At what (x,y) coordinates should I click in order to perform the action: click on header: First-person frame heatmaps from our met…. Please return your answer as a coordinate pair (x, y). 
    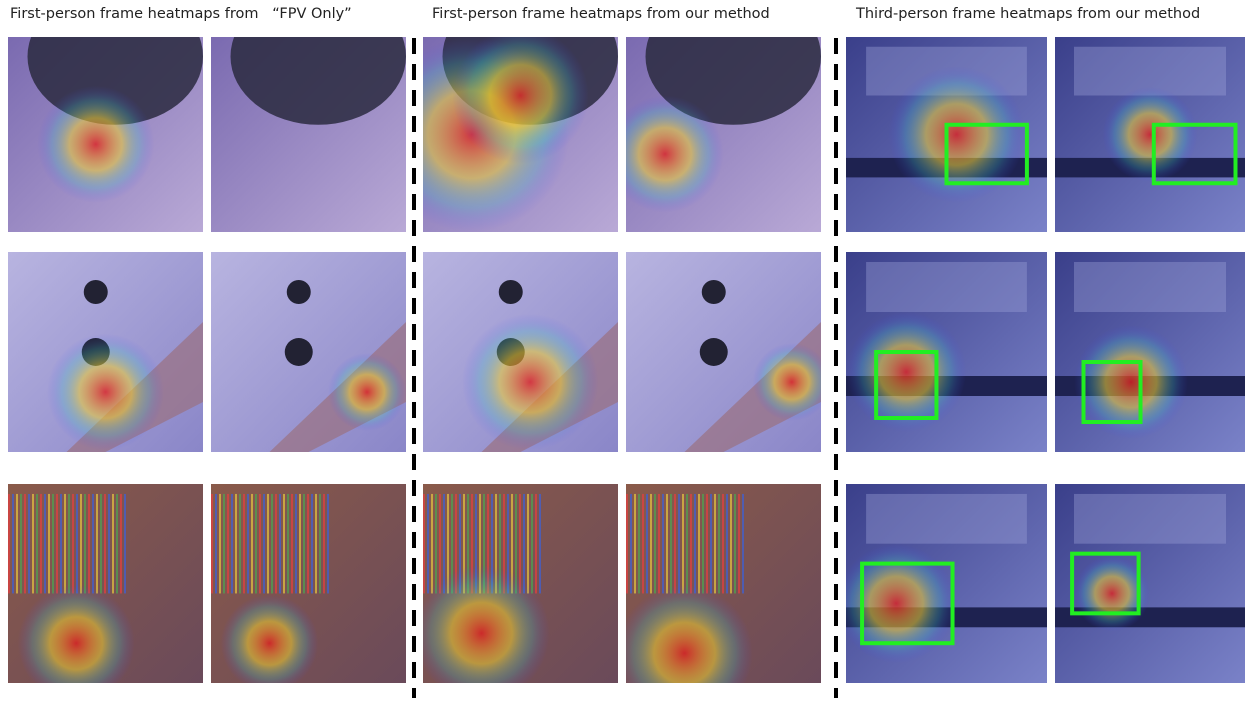
    Looking at the image, I should click on (601, 14).